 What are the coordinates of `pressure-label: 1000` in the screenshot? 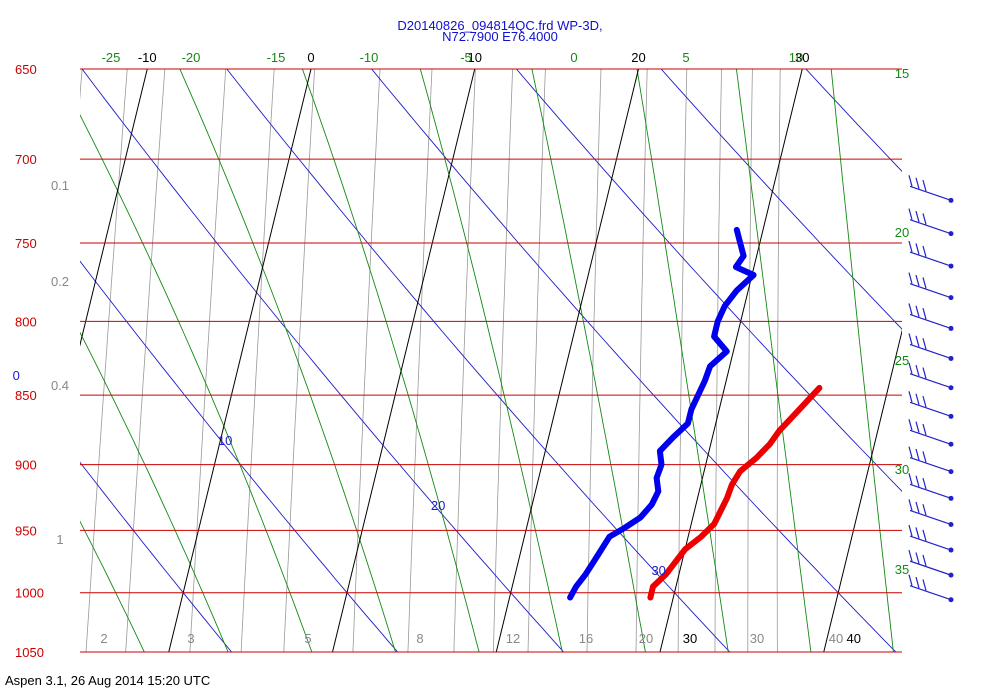 It's located at (29, 593).